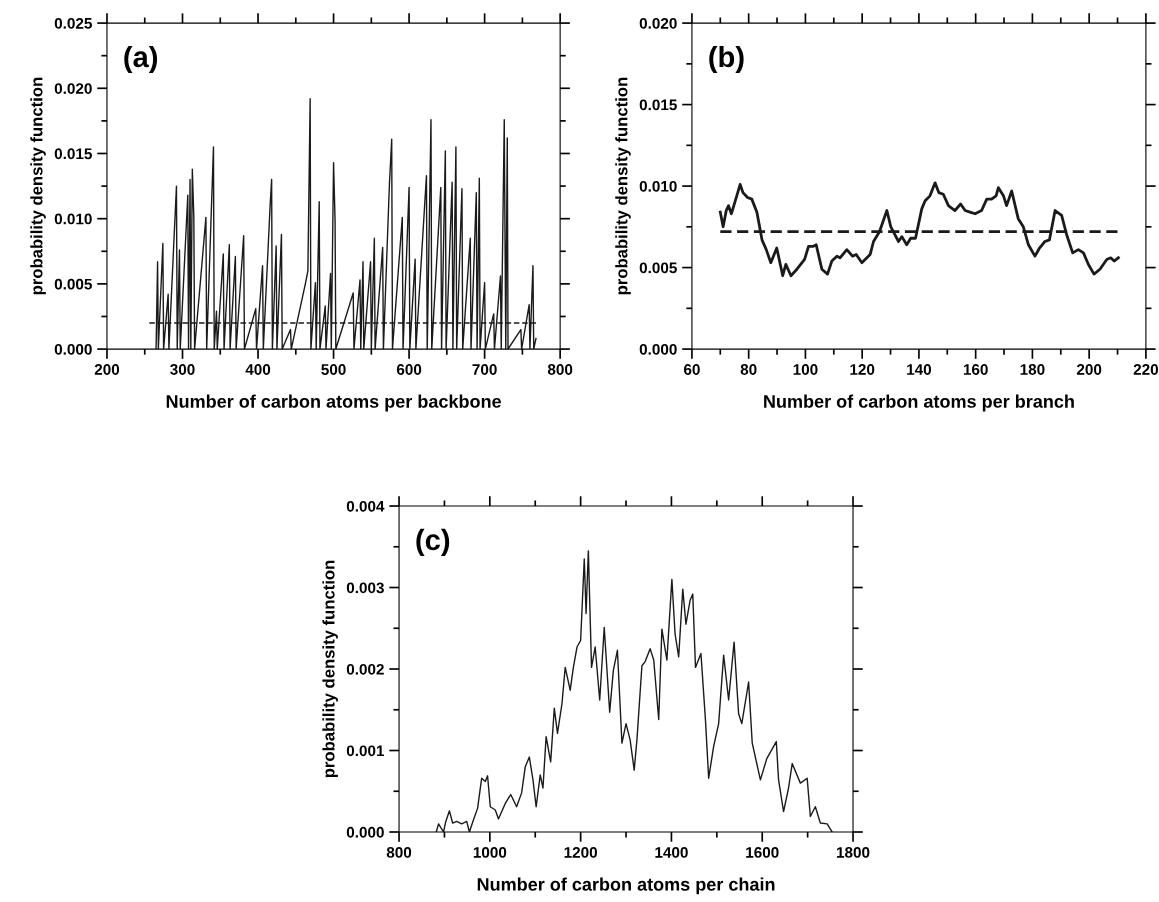 The image size is (1159, 902). Describe the element at coordinates (919, 229) in the screenshot. I see `line-series` at that location.